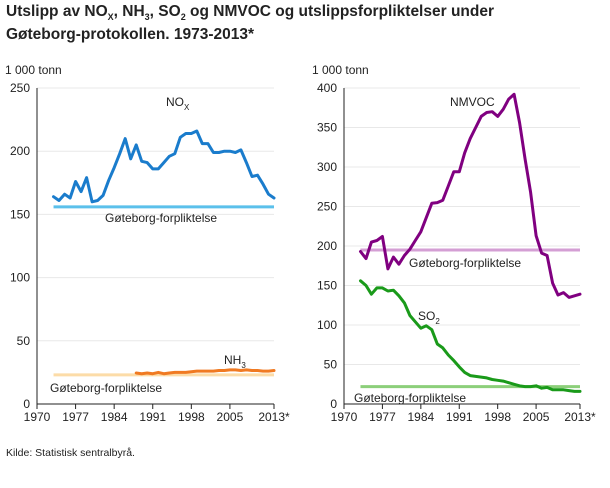  What do you see at coordinates (70, 453) in the screenshot?
I see `source-note: Kilde: Statistisk sentralbyrå.` at bounding box center [70, 453].